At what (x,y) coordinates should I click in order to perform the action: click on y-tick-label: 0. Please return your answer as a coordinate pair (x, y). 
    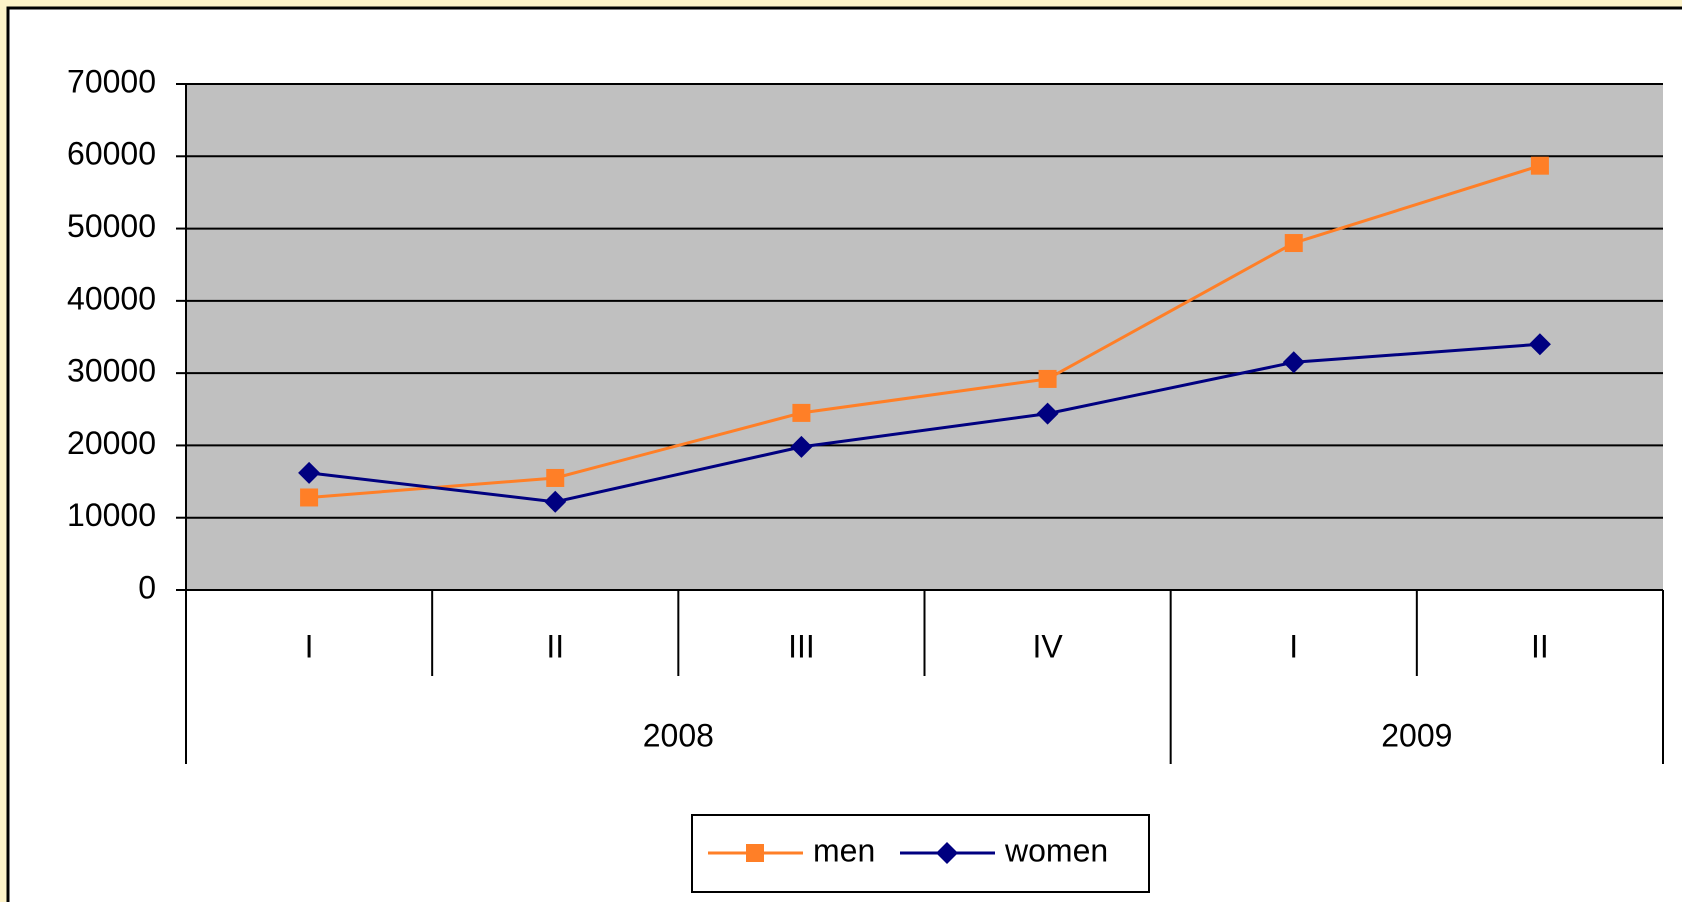
    Looking at the image, I should click on (147, 587).